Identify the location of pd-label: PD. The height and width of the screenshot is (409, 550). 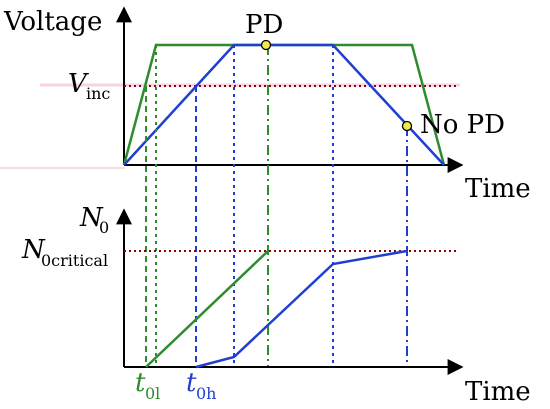
(264, 25).